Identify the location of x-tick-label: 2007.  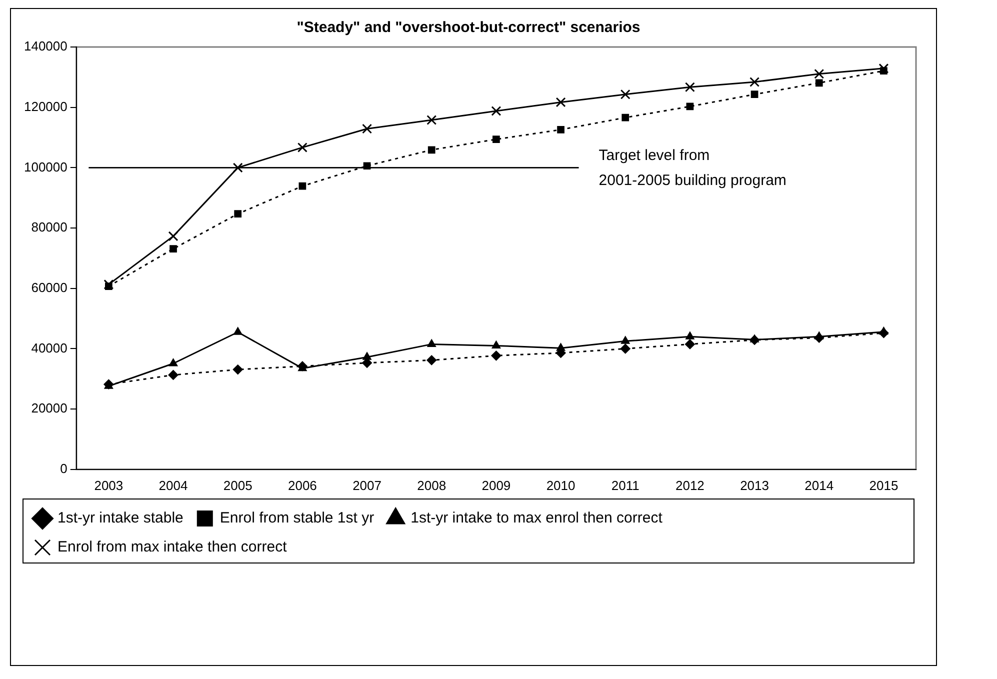
(367, 485).